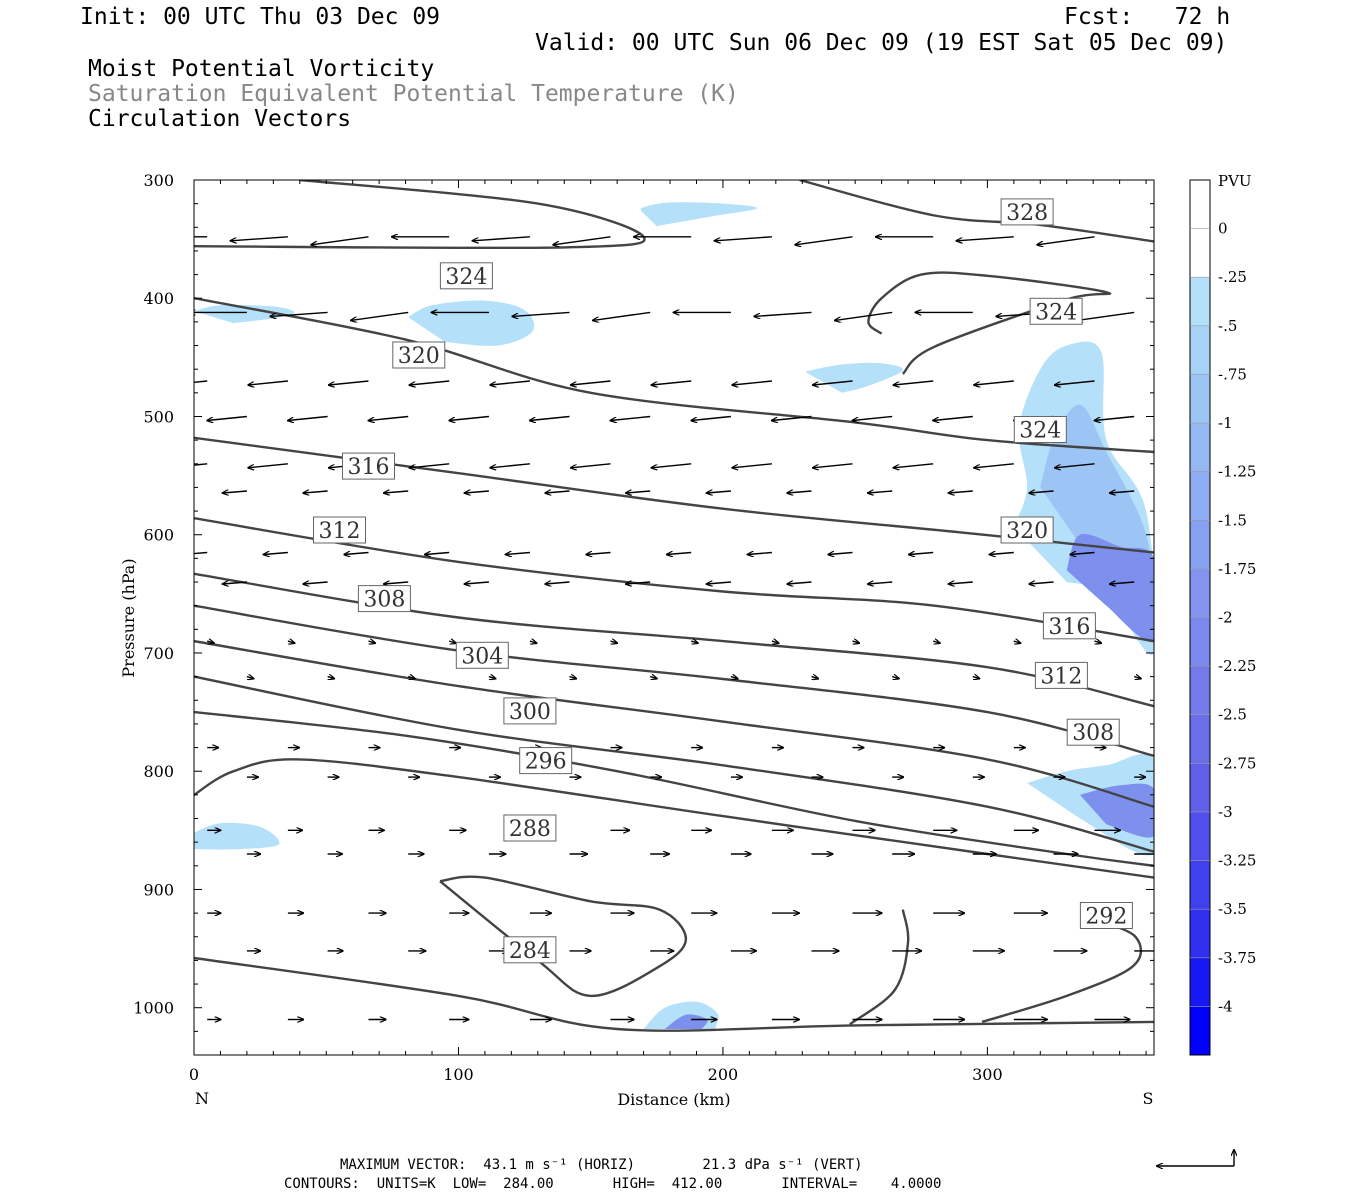 The image size is (1350, 1200). Describe the element at coordinates (261, 69) in the screenshot. I see `field-title-mpv: Moist Potential Vorticity` at that location.